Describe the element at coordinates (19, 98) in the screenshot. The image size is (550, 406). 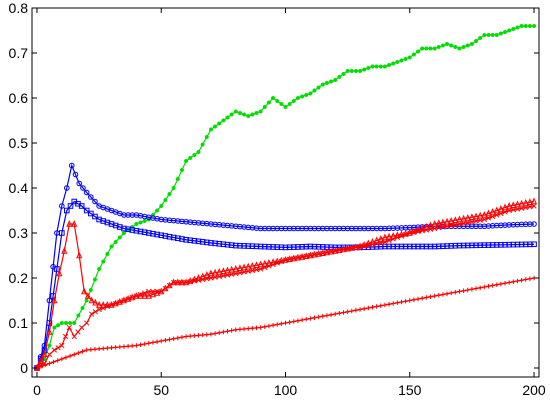
I see `y-tick-label: 0.6` at that location.